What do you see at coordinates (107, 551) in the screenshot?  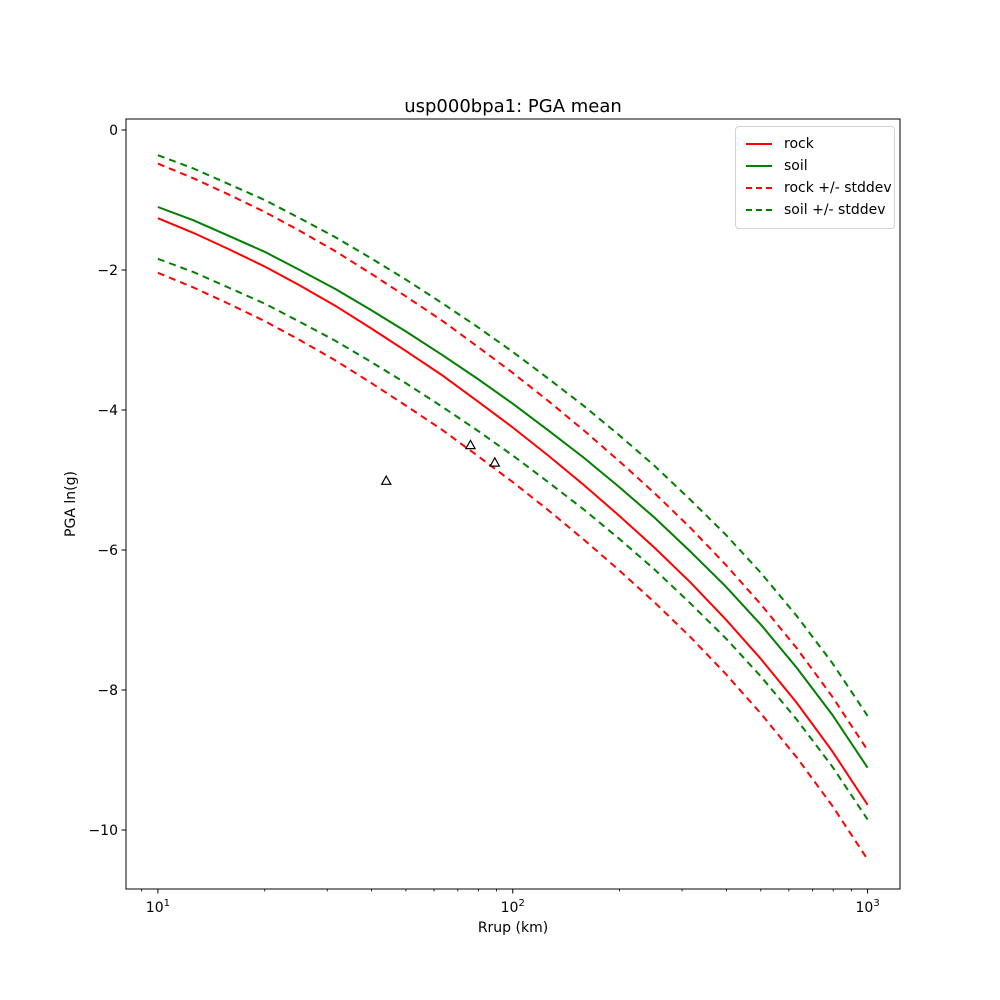 I see `y-tick-label: −6` at bounding box center [107, 551].